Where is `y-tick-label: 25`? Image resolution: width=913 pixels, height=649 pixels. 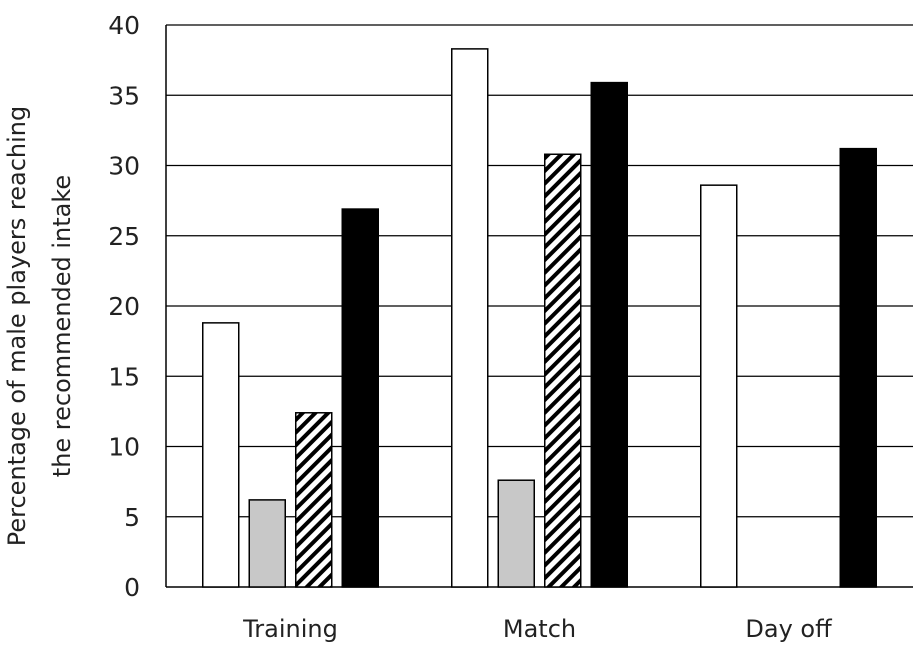
y-tick-label: 25 is located at coordinates (124, 236).